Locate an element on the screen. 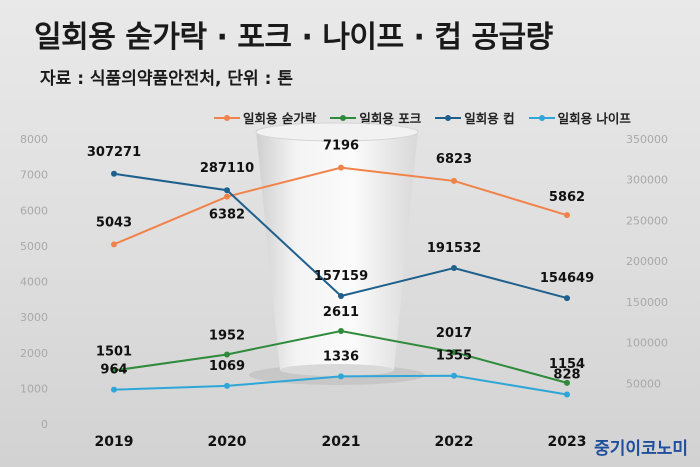 This screenshot has width=700, height=467. data-label: 2611 is located at coordinates (341, 312).